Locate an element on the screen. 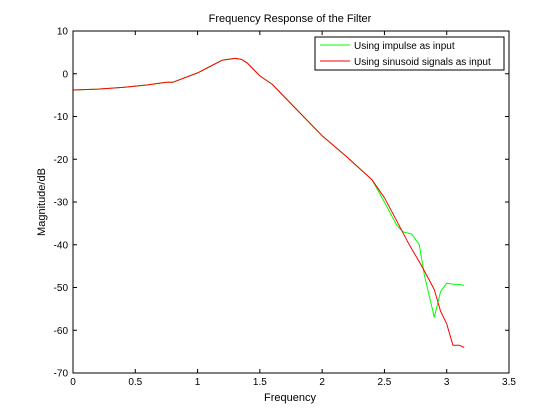  x-tick-label: 1.5 is located at coordinates (260, 382).